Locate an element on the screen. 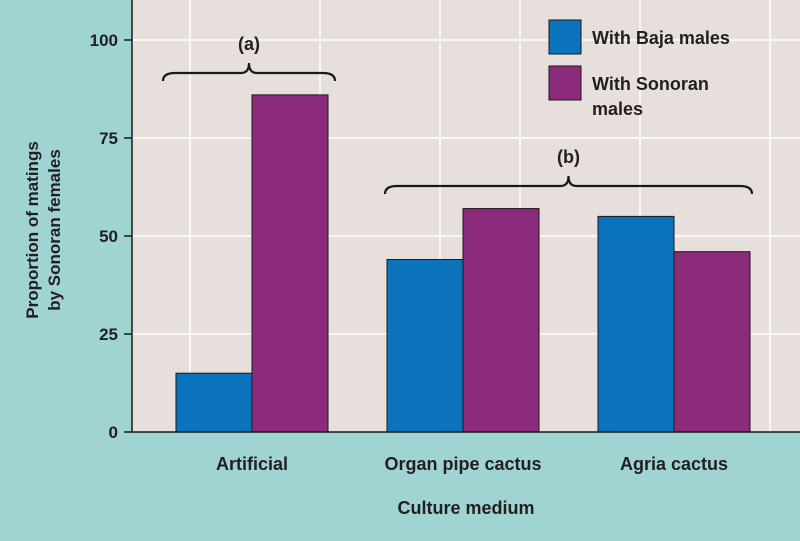  y-axis-label: Proportion of matings by Sonoran females is located at coordinates (43, 230).